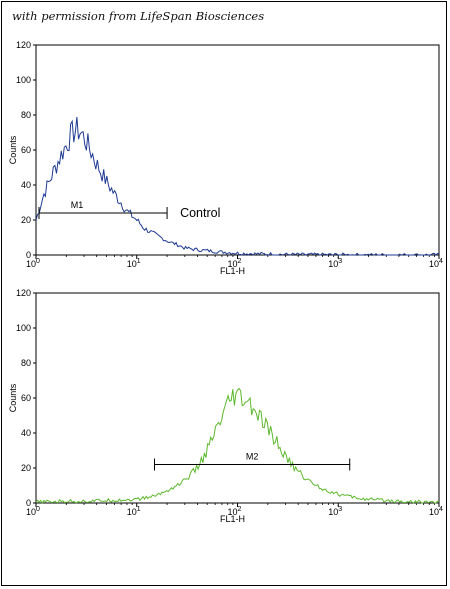  I want to click on annotation-label: Control, so click(200, 213).